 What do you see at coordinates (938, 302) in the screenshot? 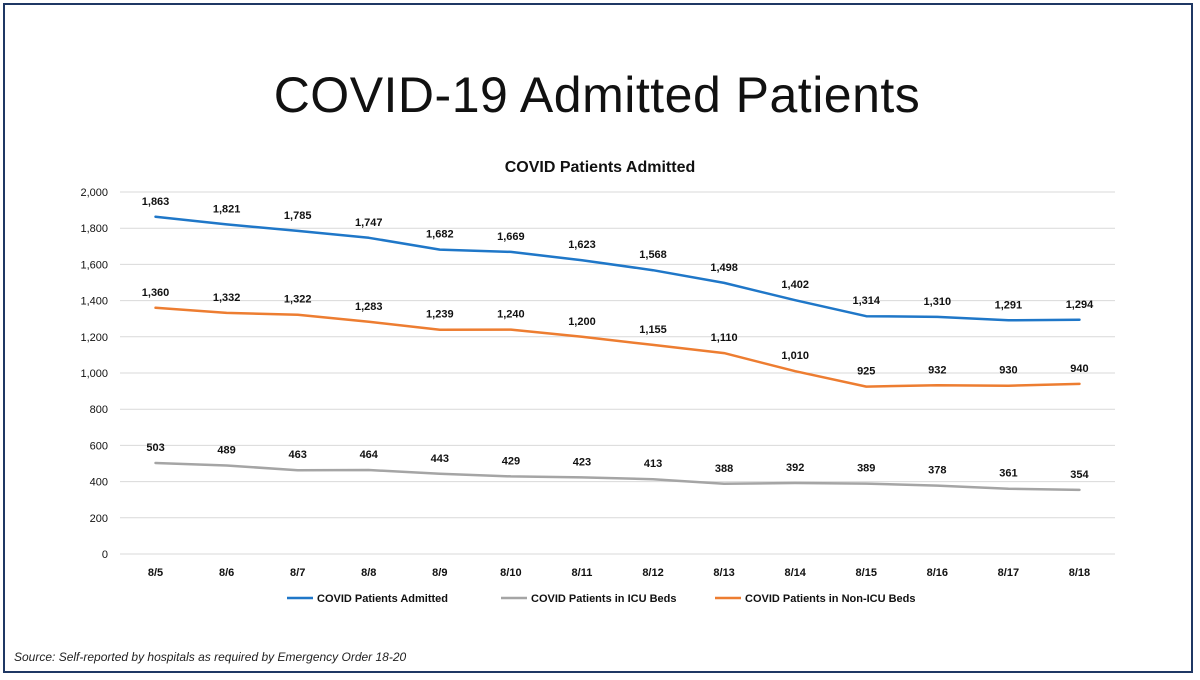
I see `data-label: 1,310` at bounding box center [938, 302].